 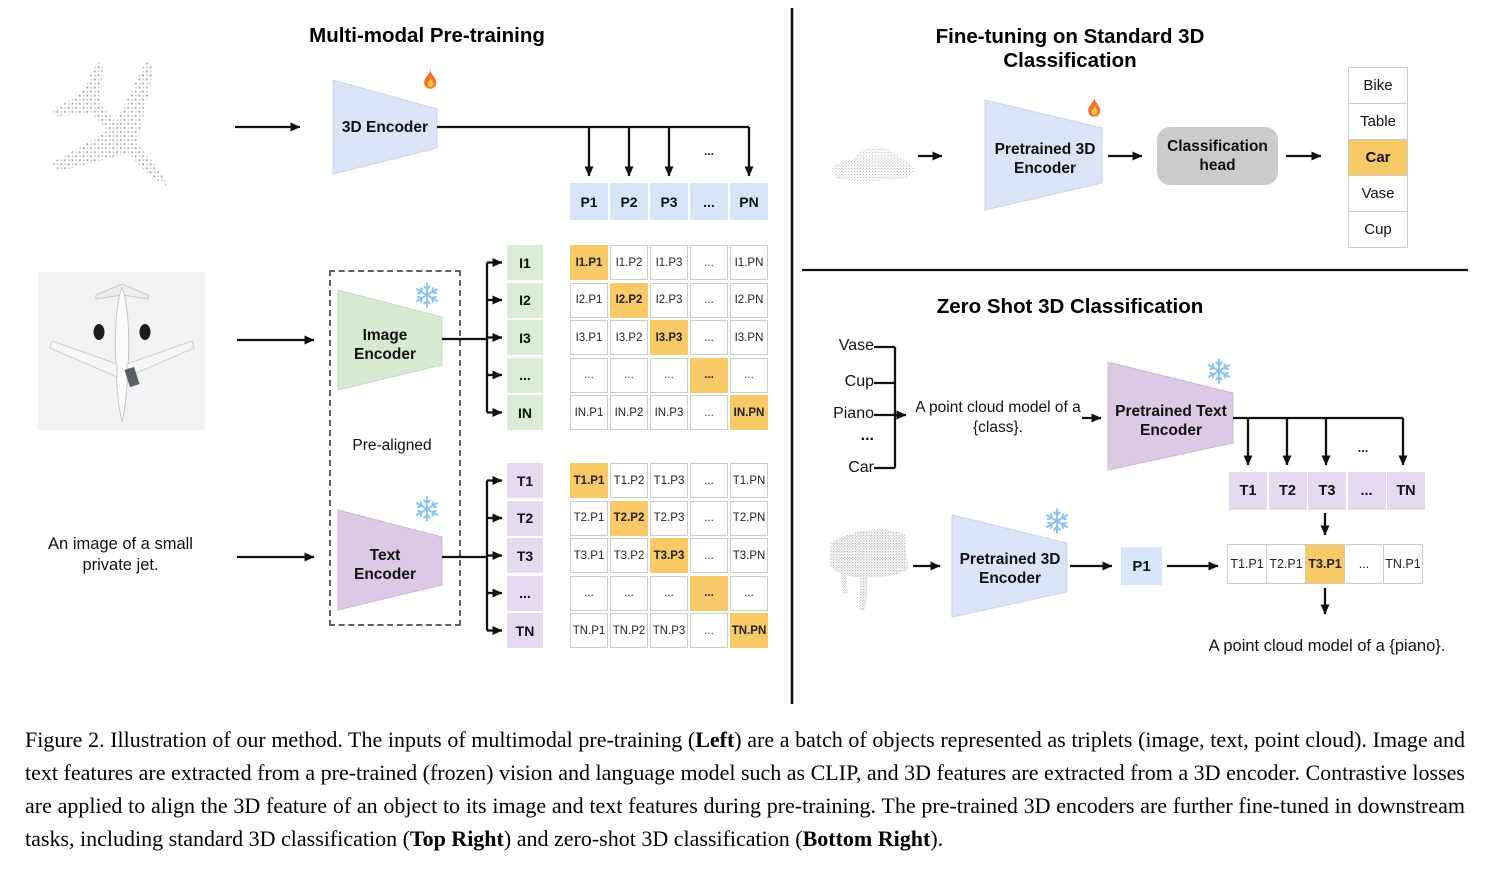 I want to click on matrix-cell: IN.P2, so click(x=629, y=412).